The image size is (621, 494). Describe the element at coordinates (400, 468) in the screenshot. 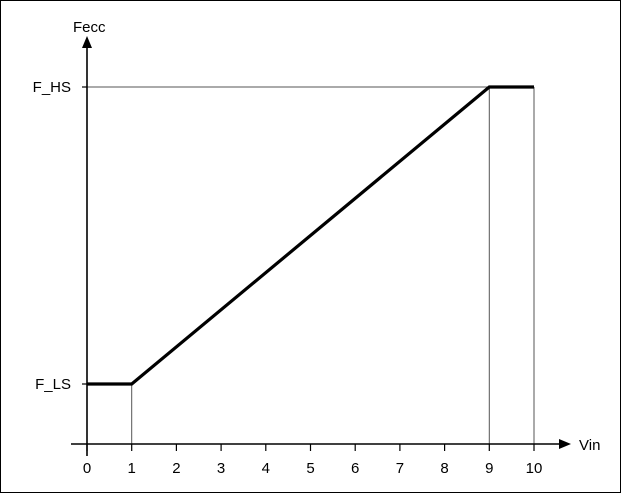

I see `x-tick-label-7: 7` at that location.